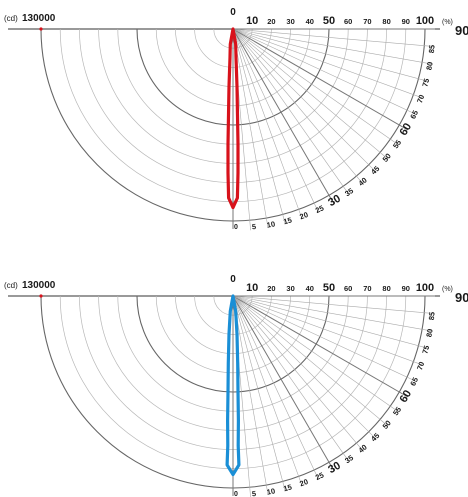  What do you see at coordinates (375, 437) in the screenshot?
I see `angle-label: 45` at bounding box center [375, 437].